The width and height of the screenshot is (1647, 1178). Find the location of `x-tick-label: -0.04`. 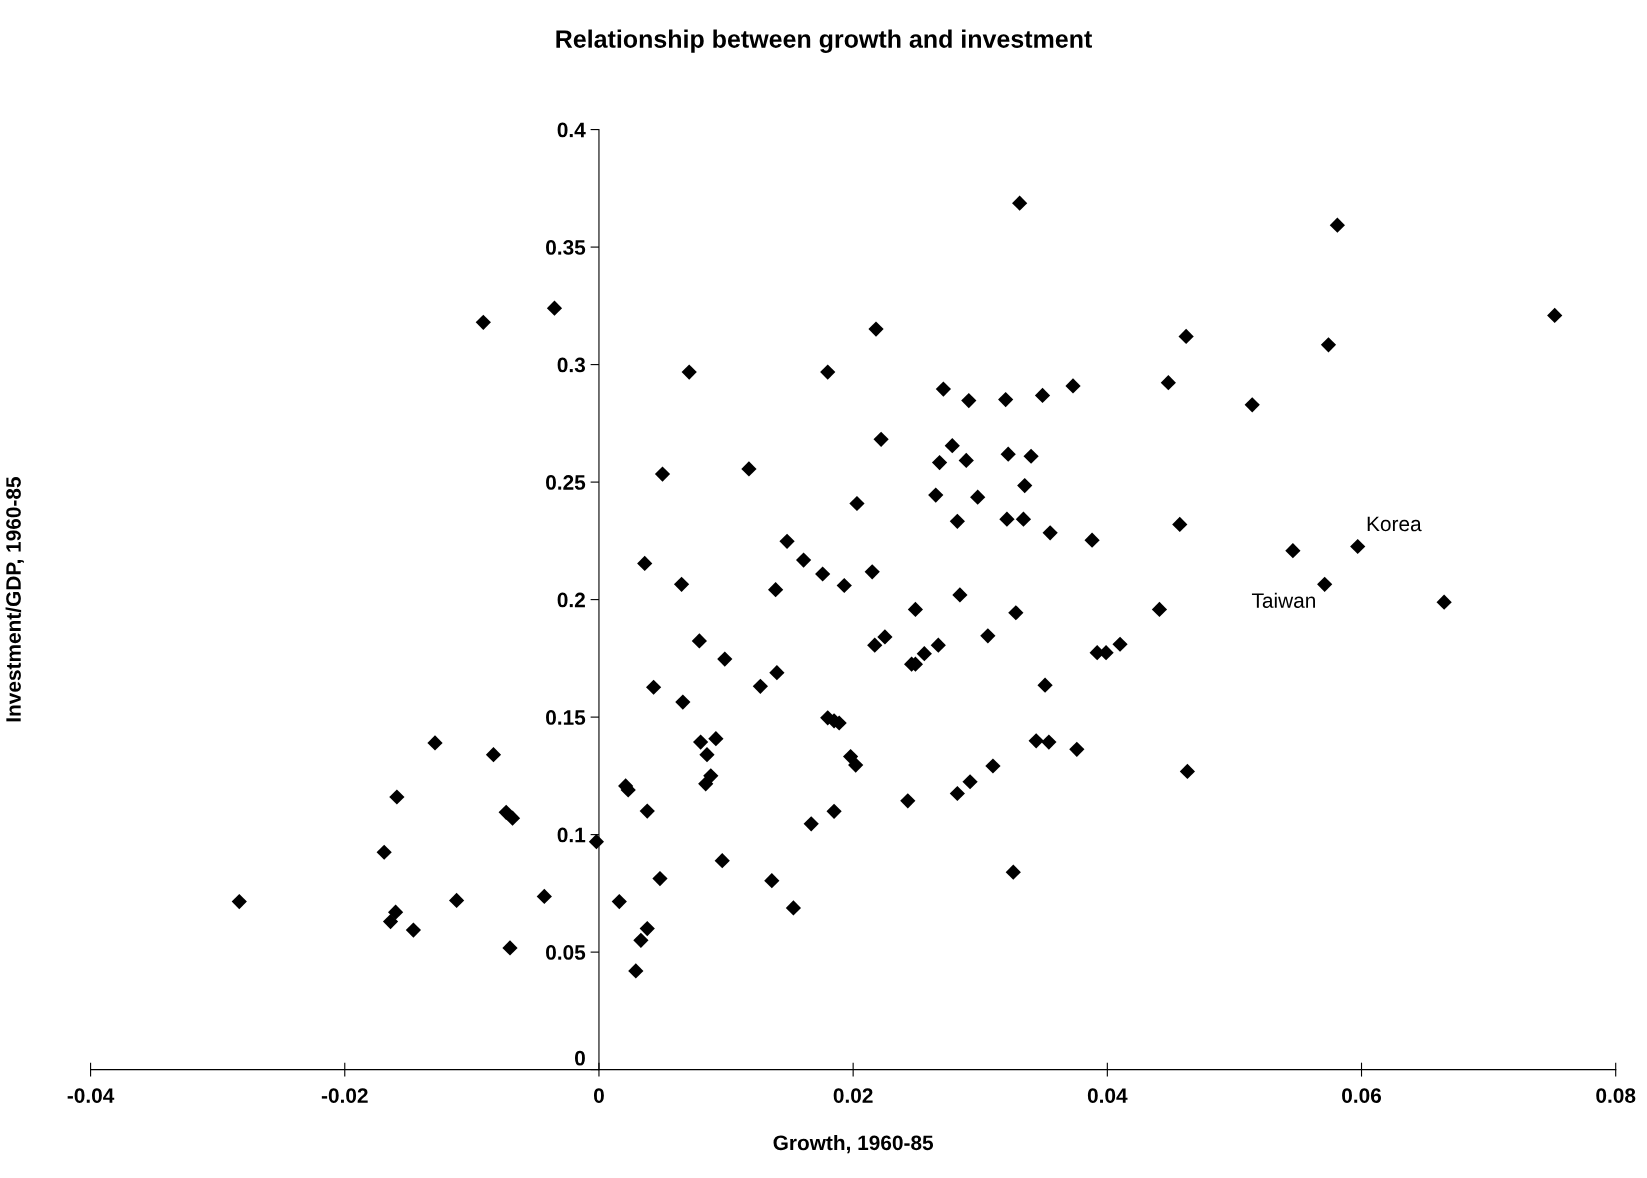

x-tick-label: -0.04 is located at coordinates (91, 1095).